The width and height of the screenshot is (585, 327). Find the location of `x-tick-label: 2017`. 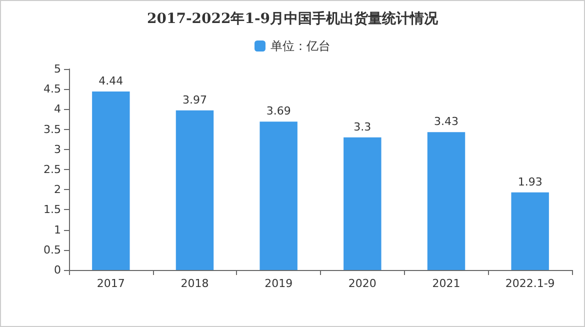

x-tick-label: 2017 is located at coordinates (110, 283).